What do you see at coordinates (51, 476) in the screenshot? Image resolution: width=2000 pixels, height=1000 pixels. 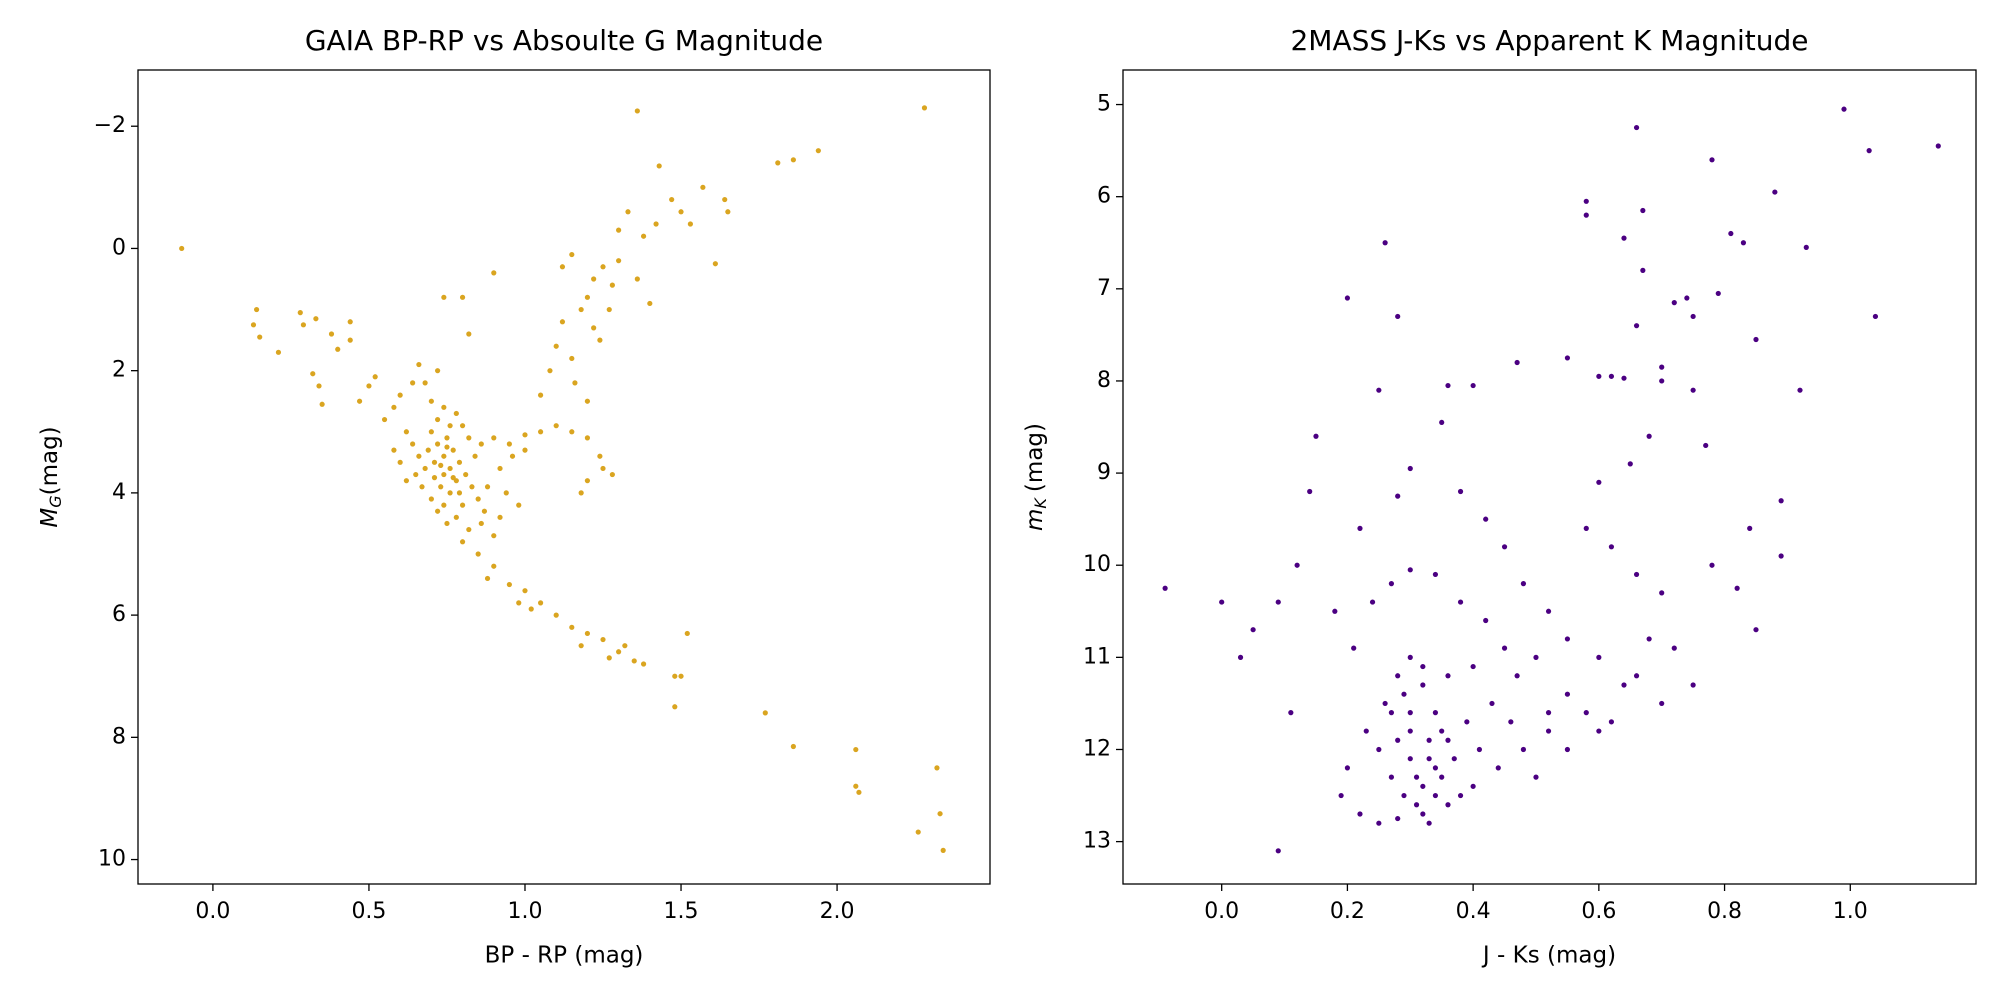 I see `y-axis-label: MG(mag)` at bounding box center [51, 476].